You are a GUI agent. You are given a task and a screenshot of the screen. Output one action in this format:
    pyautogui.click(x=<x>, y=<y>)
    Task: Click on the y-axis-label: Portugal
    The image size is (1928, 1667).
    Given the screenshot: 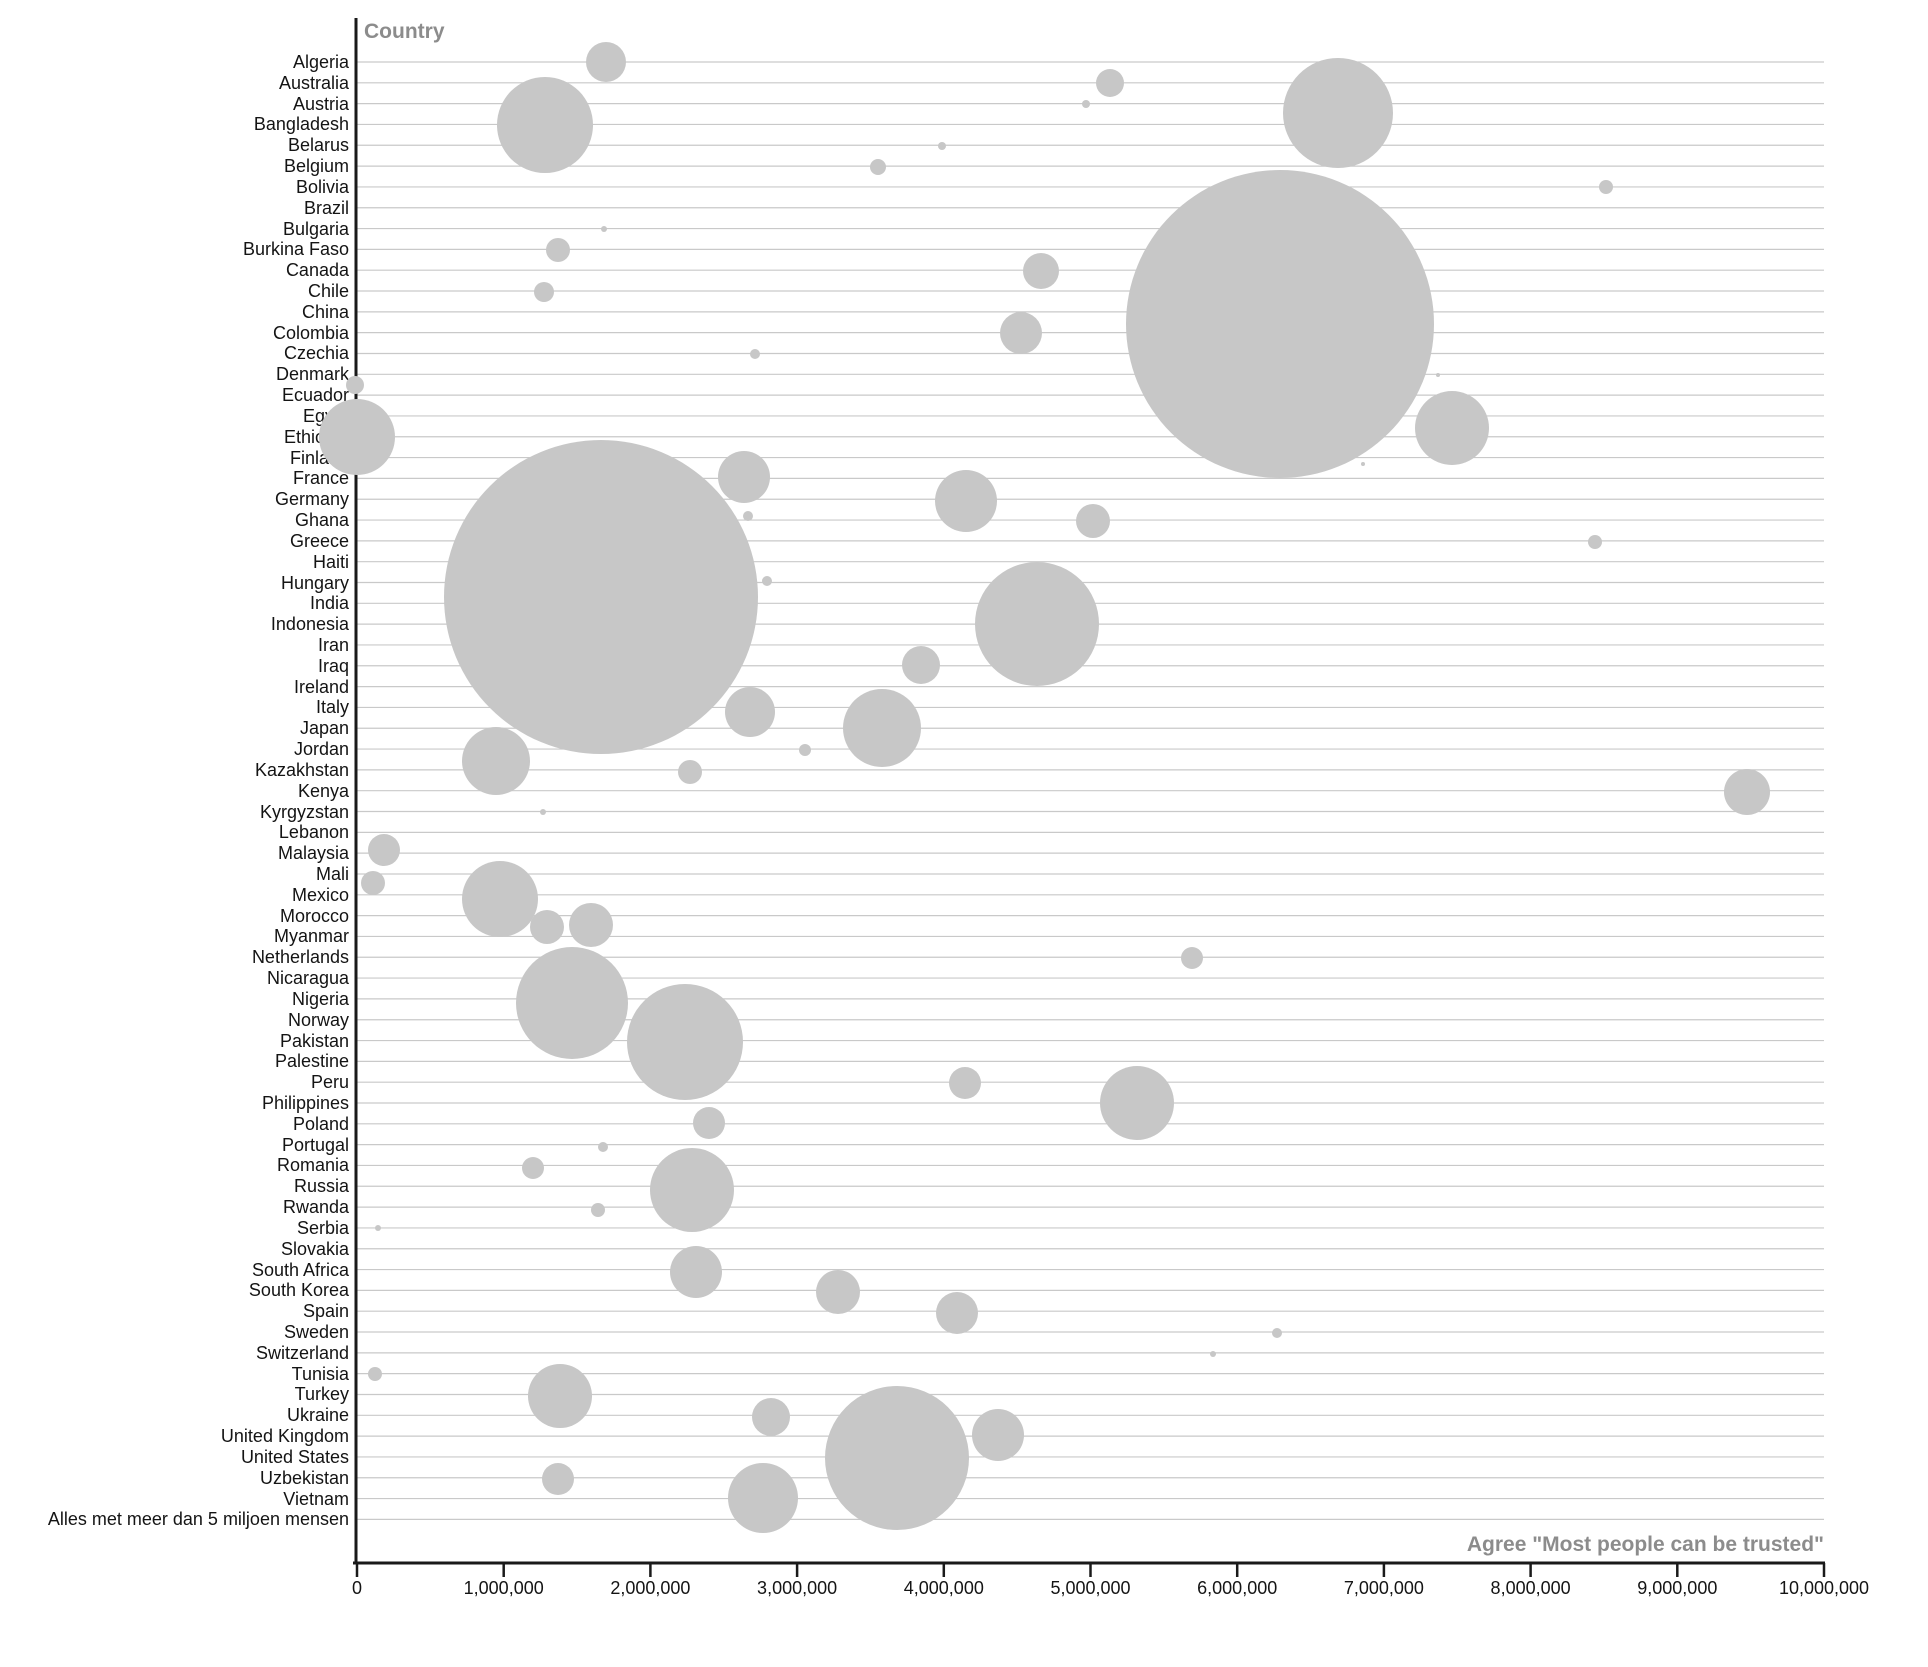 What is the action you would take?
    pyautogui.click(x=315, y=1144)
    